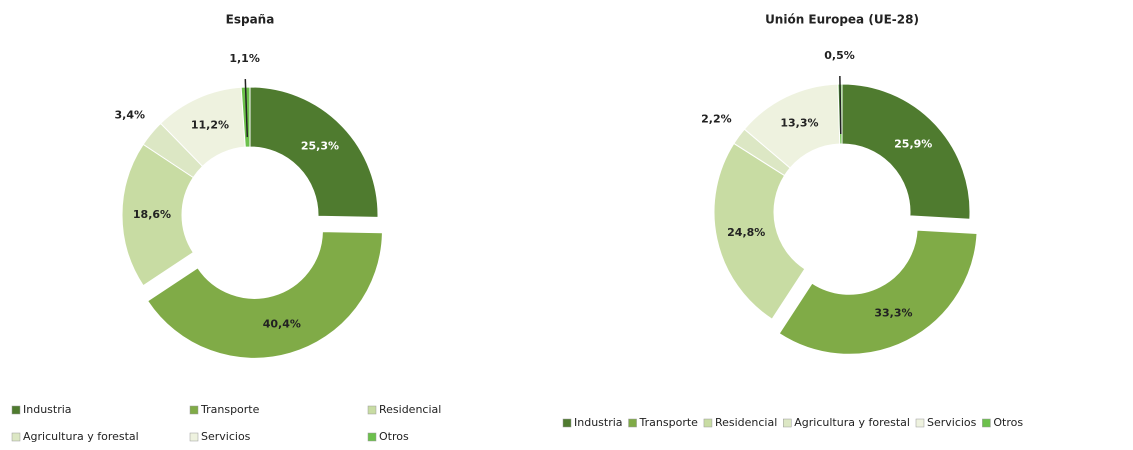 The width and height of the screenshot is (1133, 450). Describe the element at coordinates (210, 125) in the screenshot. I see `data-label: 11,2%` at that location.